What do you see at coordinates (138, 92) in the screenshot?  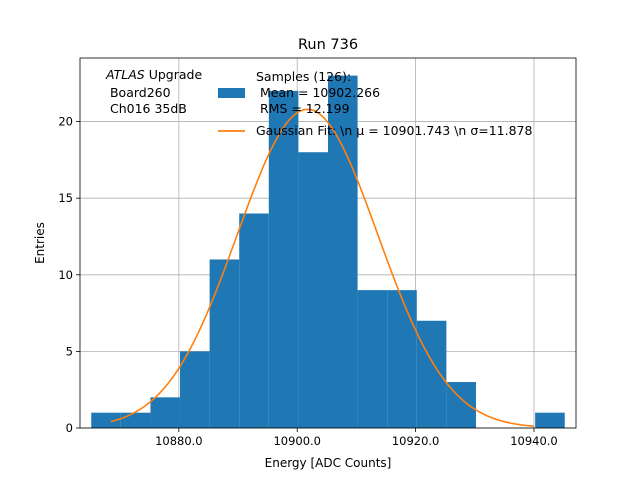 I see `annotation-line-2: Board260` at bounding box center [138, 92].